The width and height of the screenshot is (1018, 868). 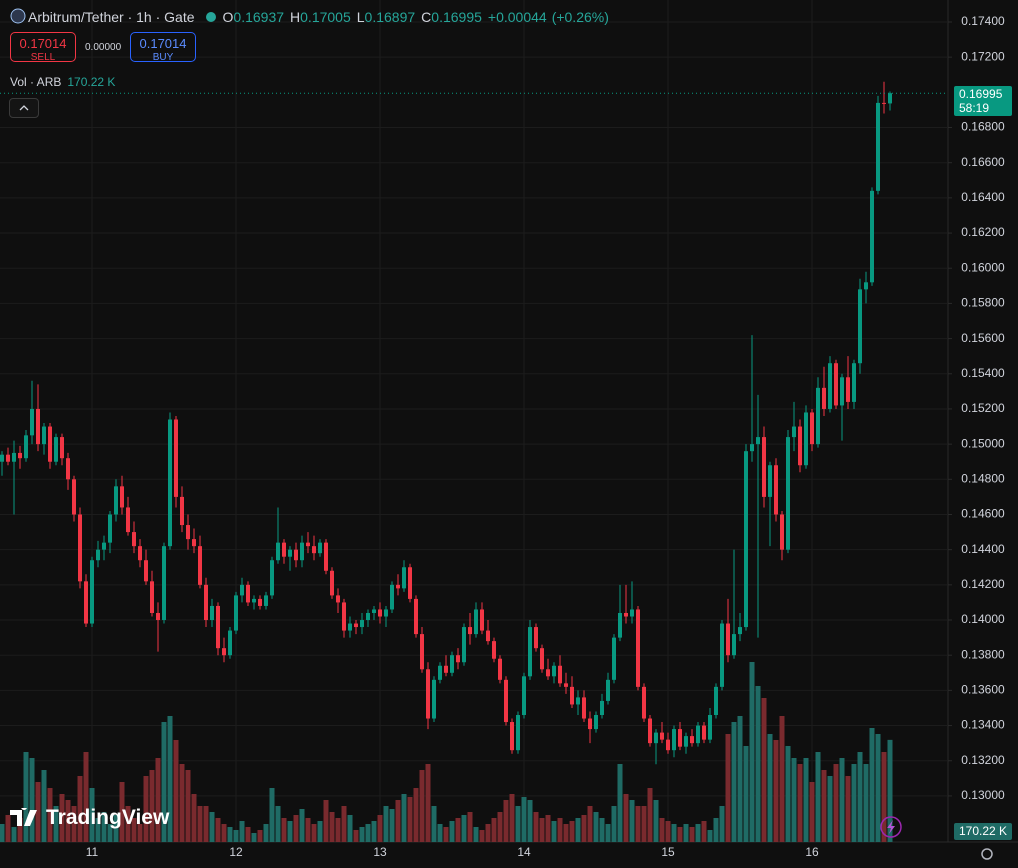 What do you see at coordinates (524, 852) in the screenshot?
I see `x-tick-label: 14` at bounding box center [524, 852].